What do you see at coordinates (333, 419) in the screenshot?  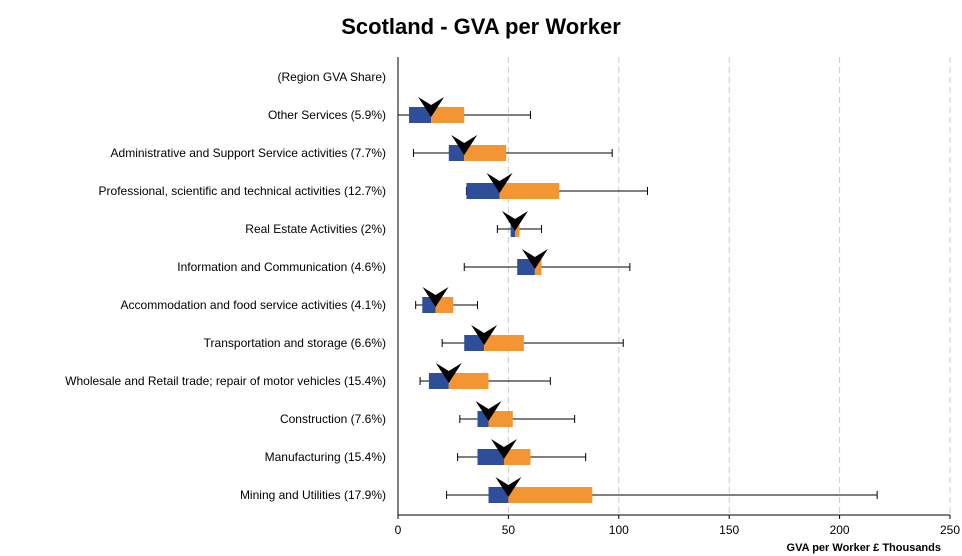 I see `category-label: Construction (7.6%)` at bounding box center [333, 419].